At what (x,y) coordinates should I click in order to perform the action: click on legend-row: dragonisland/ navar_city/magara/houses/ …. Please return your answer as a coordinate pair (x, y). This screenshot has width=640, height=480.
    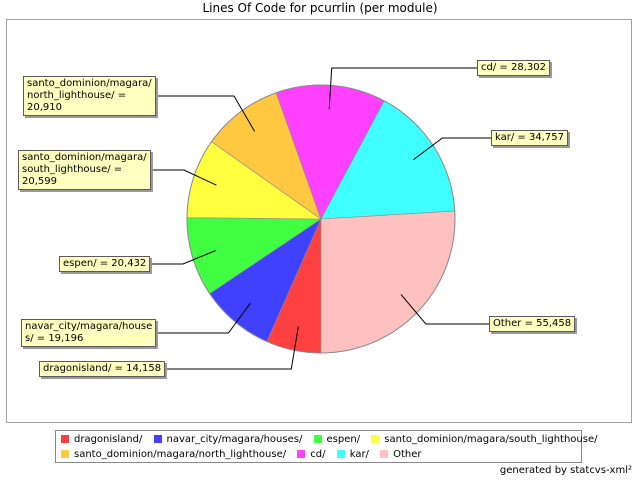
    Looking at the image, I should click on (333, 439).